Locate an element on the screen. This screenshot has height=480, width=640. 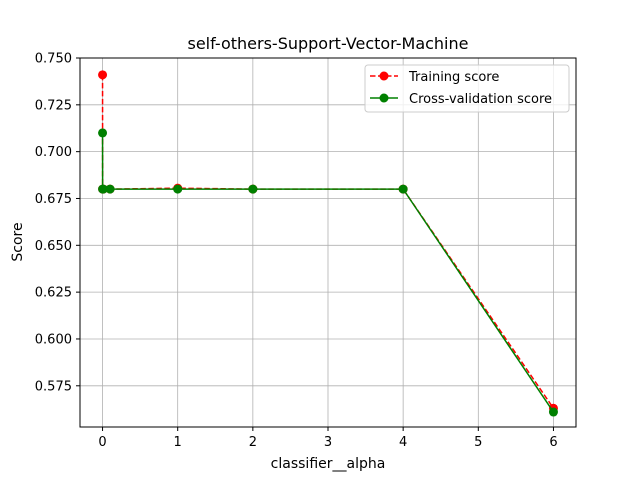
x-tick-label: 3 is located at coordinates (328, 442).